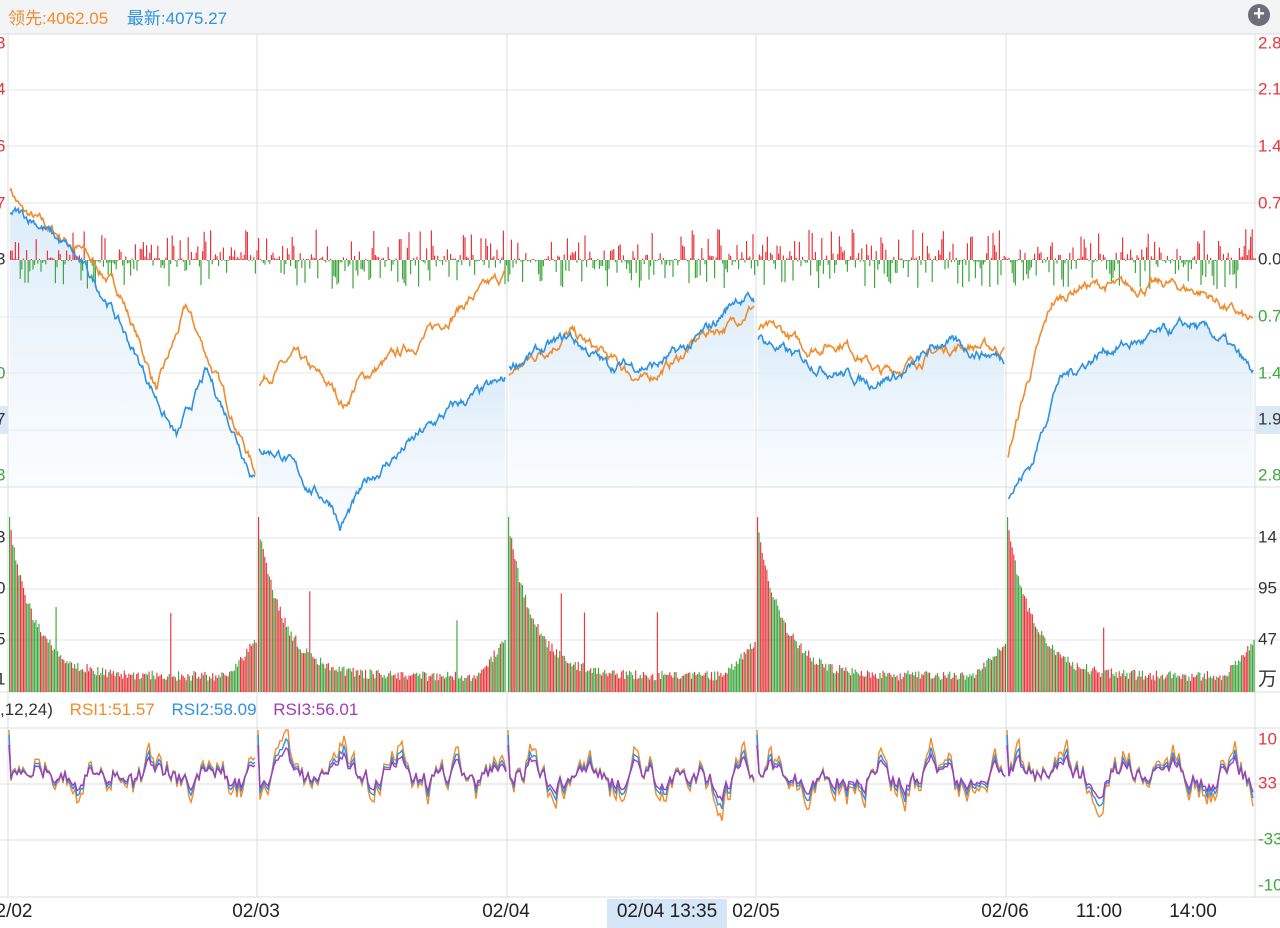 This screenshot has width=1280, height=928. I want to click on series-line-领先-02/03, so click(382, 339).